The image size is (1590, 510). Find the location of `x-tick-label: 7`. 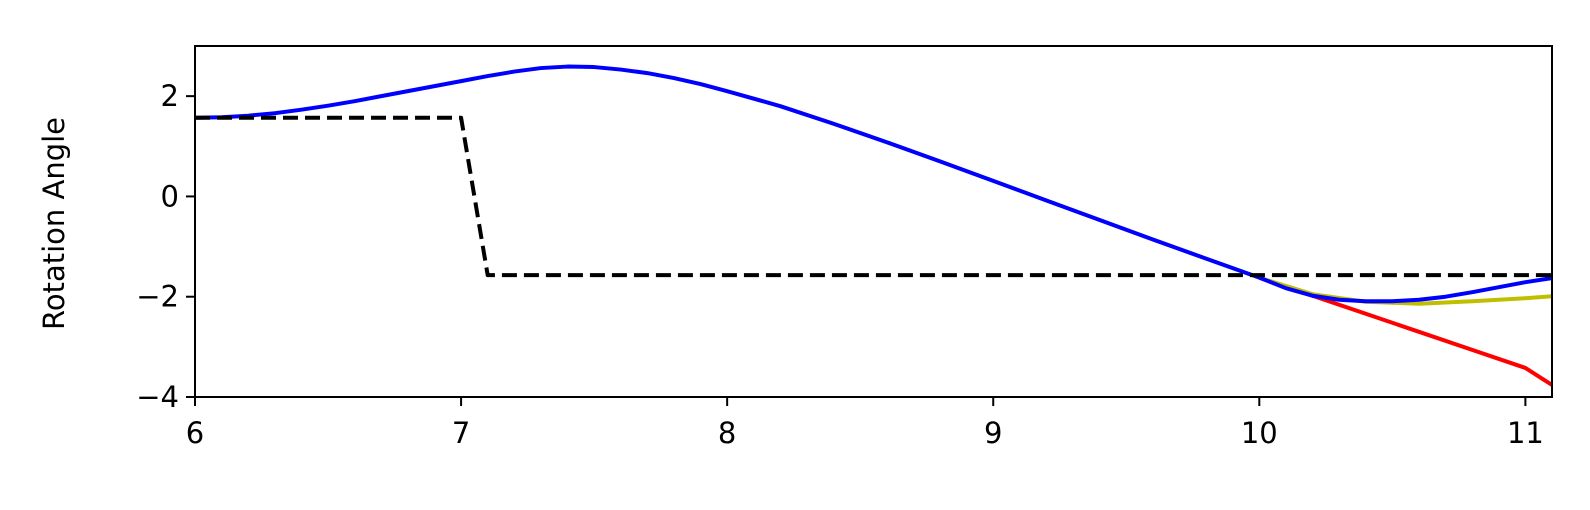

x-tick-label: 7 is located at coordinates (461, 433).